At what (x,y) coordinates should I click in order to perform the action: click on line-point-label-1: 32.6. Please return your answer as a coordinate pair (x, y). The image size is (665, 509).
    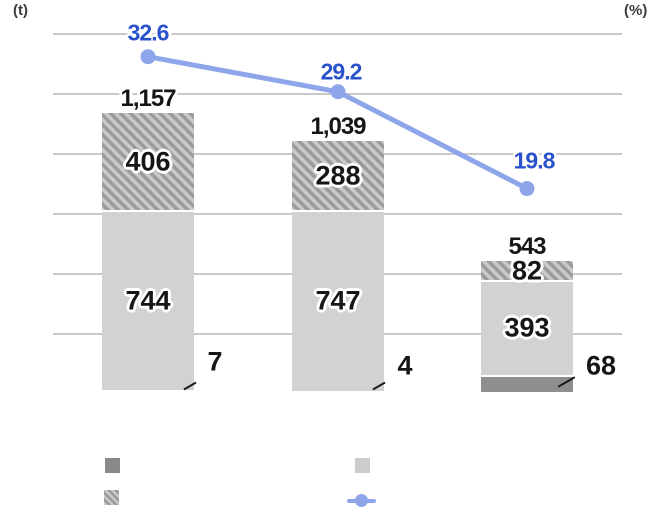
    Looking at the image, I should click on (148, 32).